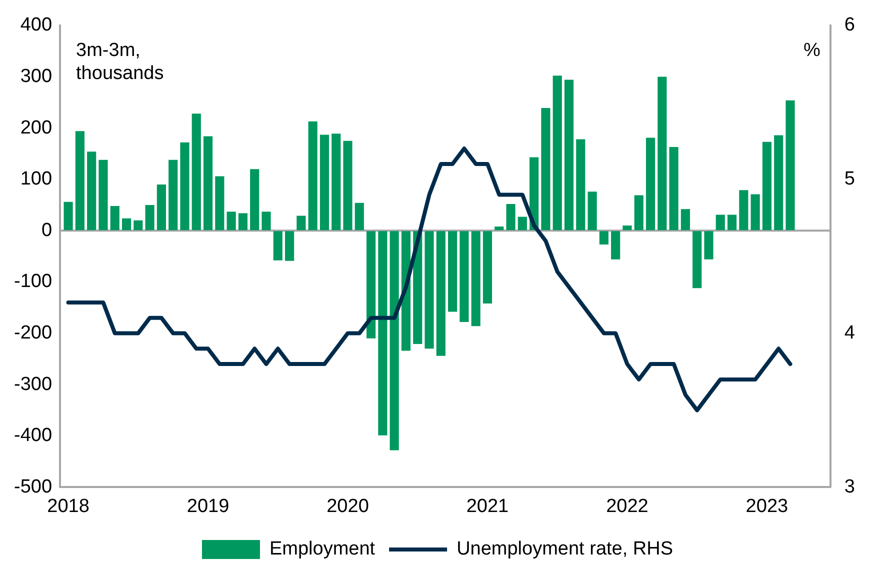 This screenshot has height=573, width=873. Describe the element at coordinates (36, 76) in the screenshot. I see `y-tick-label: 300` at that location.